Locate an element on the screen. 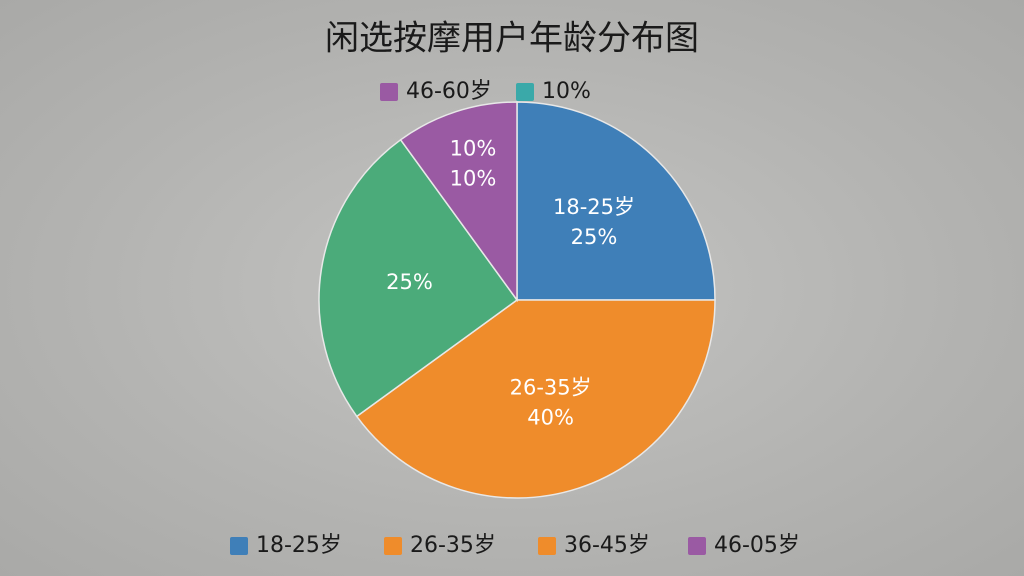 This screenshot has height=576, width=1024. value-label: 10% is located at coordinates (473, 178).